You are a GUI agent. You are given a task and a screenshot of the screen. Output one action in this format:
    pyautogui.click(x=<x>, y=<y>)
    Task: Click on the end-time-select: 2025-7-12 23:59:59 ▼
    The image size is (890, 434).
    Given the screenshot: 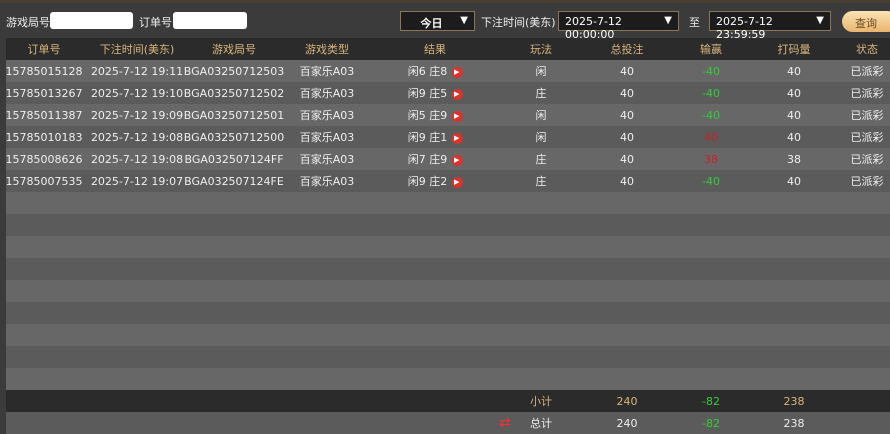 What is the action you would take?
    pyautogui.click(x=770, y=26)
    